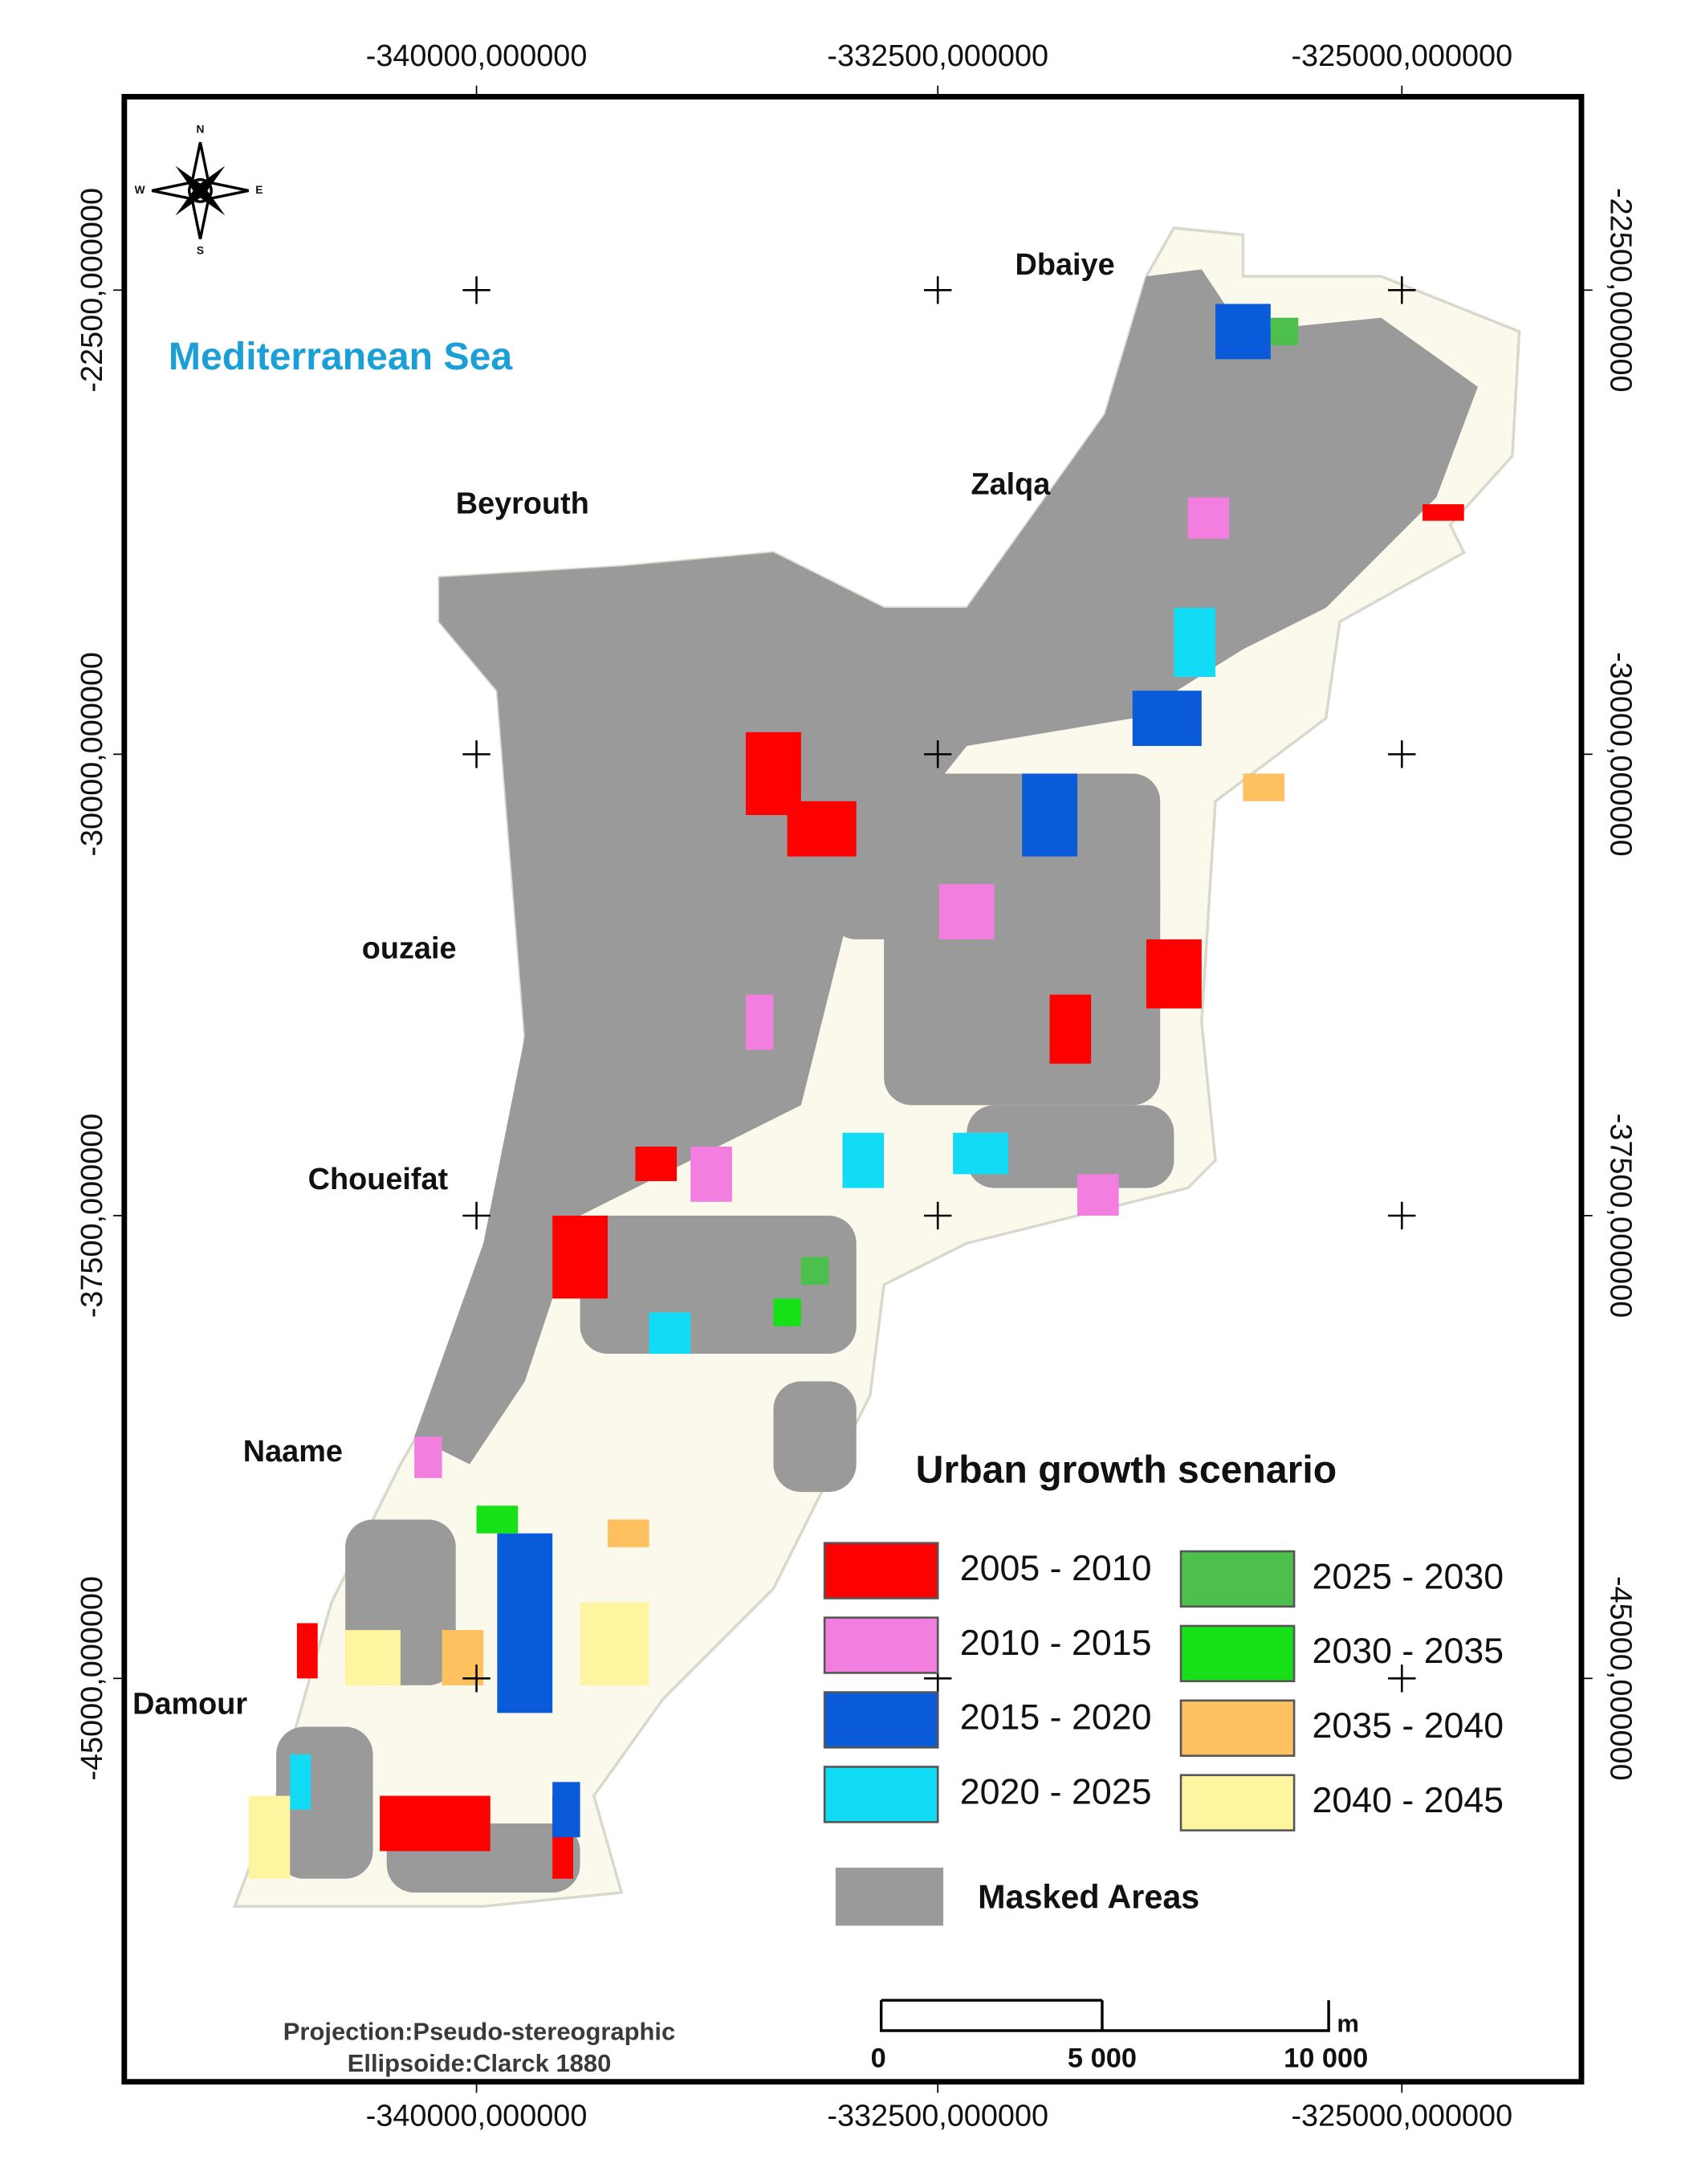 The image size is (1685, 2184). Describe the element at coordinates (1348, 2023) in the screenshot. I see `scale-unit: m` at that location.